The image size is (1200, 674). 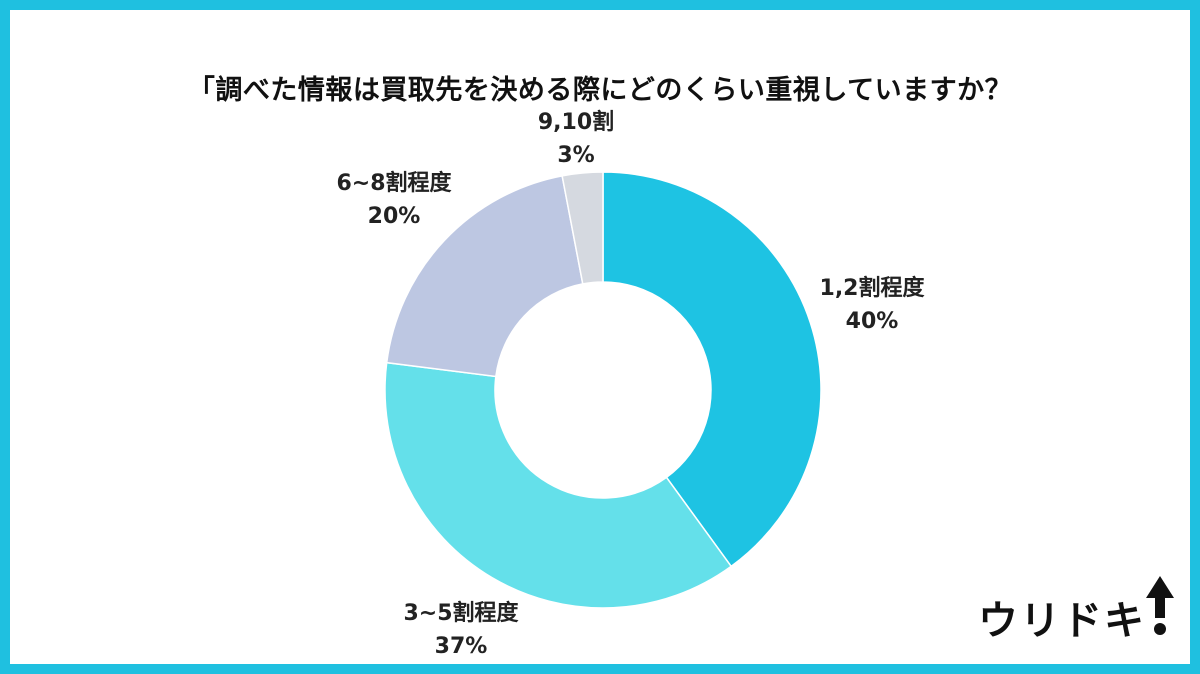 What do you see at coordinates (576, 139) in the screenshot?
I see `slice-label-9-10: 9,10割 3%` at bounding box center [576, 139].